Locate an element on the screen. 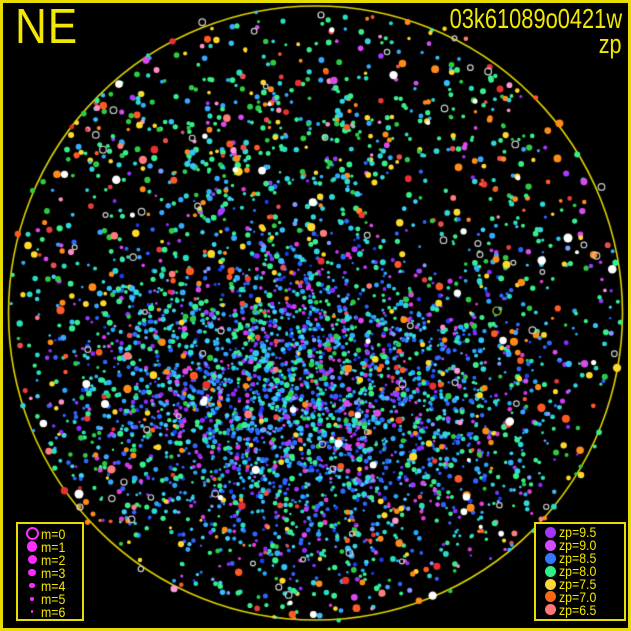 The width and height of the screenshot is (631, 631). open-circle-marker-icon is located at coordinates (32, 533).